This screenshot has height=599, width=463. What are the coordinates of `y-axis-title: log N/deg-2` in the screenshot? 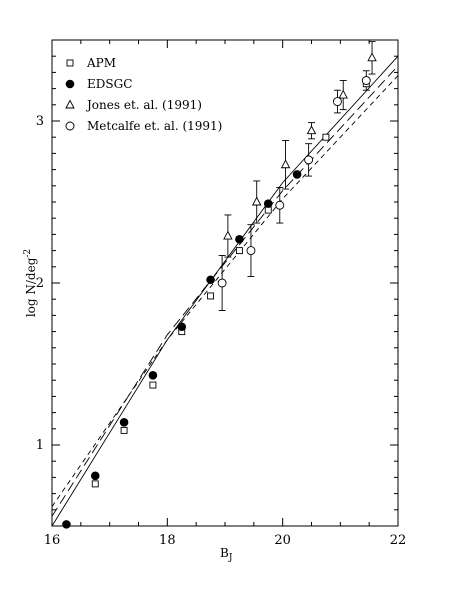 It's located at (30, 283).